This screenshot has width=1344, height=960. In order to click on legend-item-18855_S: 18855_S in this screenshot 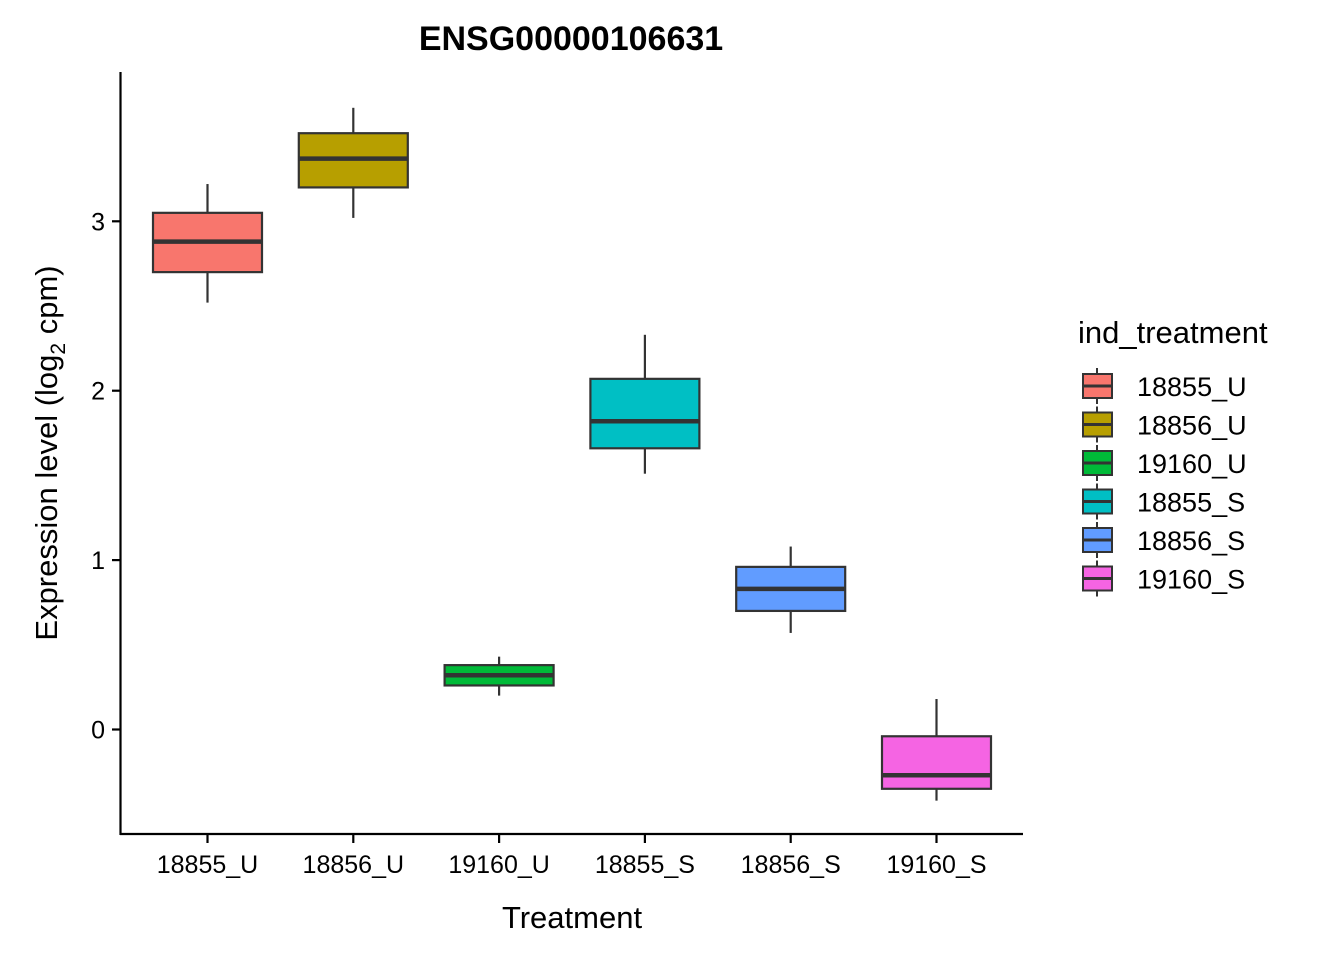, I will do `click(1163, 501)`.